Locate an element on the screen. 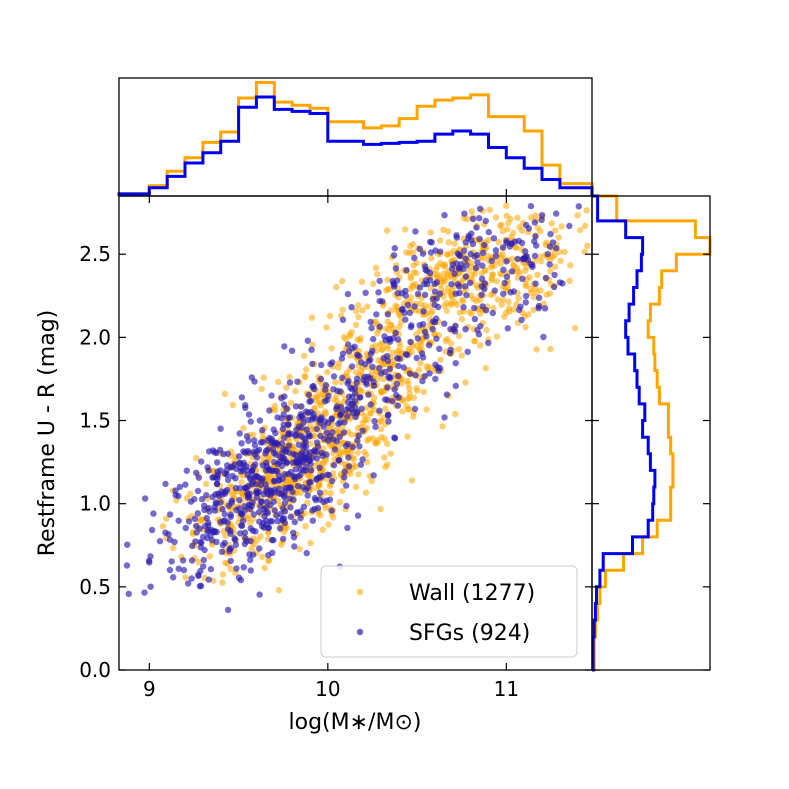 This screenshot has width=789, height=789. legend-sfg-marker is located at coordinates (360, 632).